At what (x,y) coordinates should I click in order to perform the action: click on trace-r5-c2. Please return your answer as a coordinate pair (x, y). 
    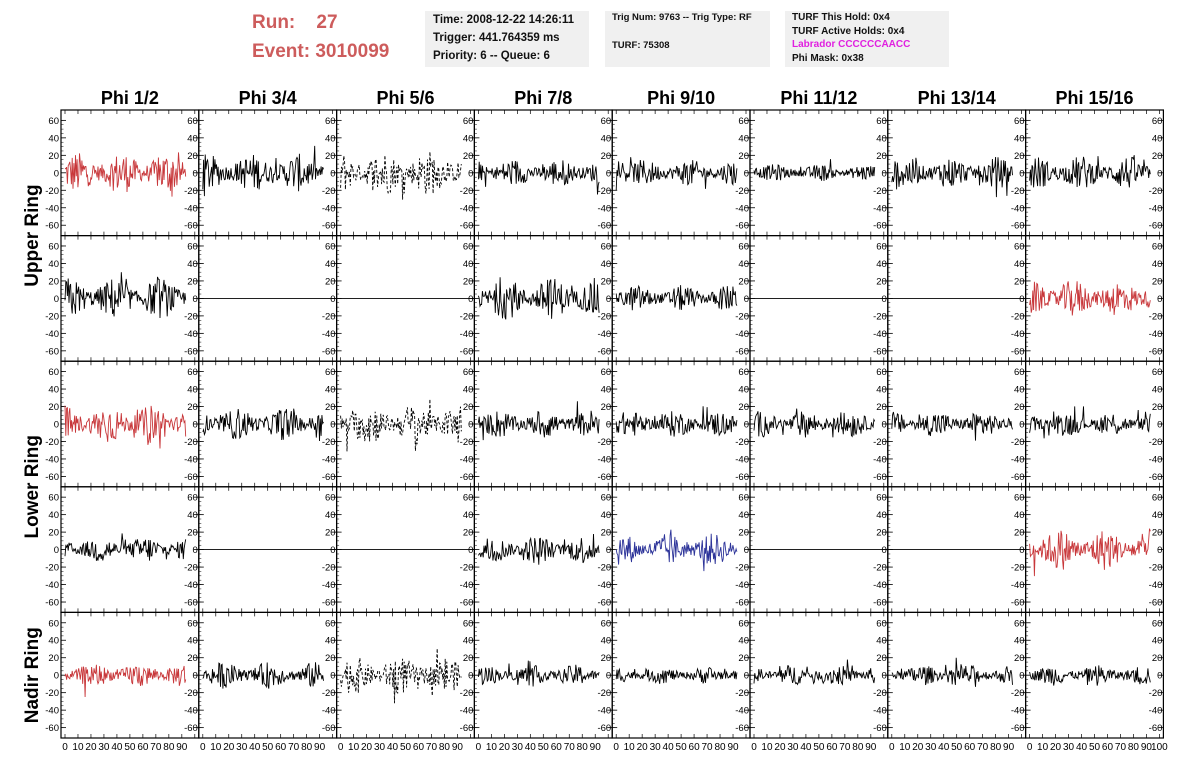
    Looking at the image, I should click on (263, 675).